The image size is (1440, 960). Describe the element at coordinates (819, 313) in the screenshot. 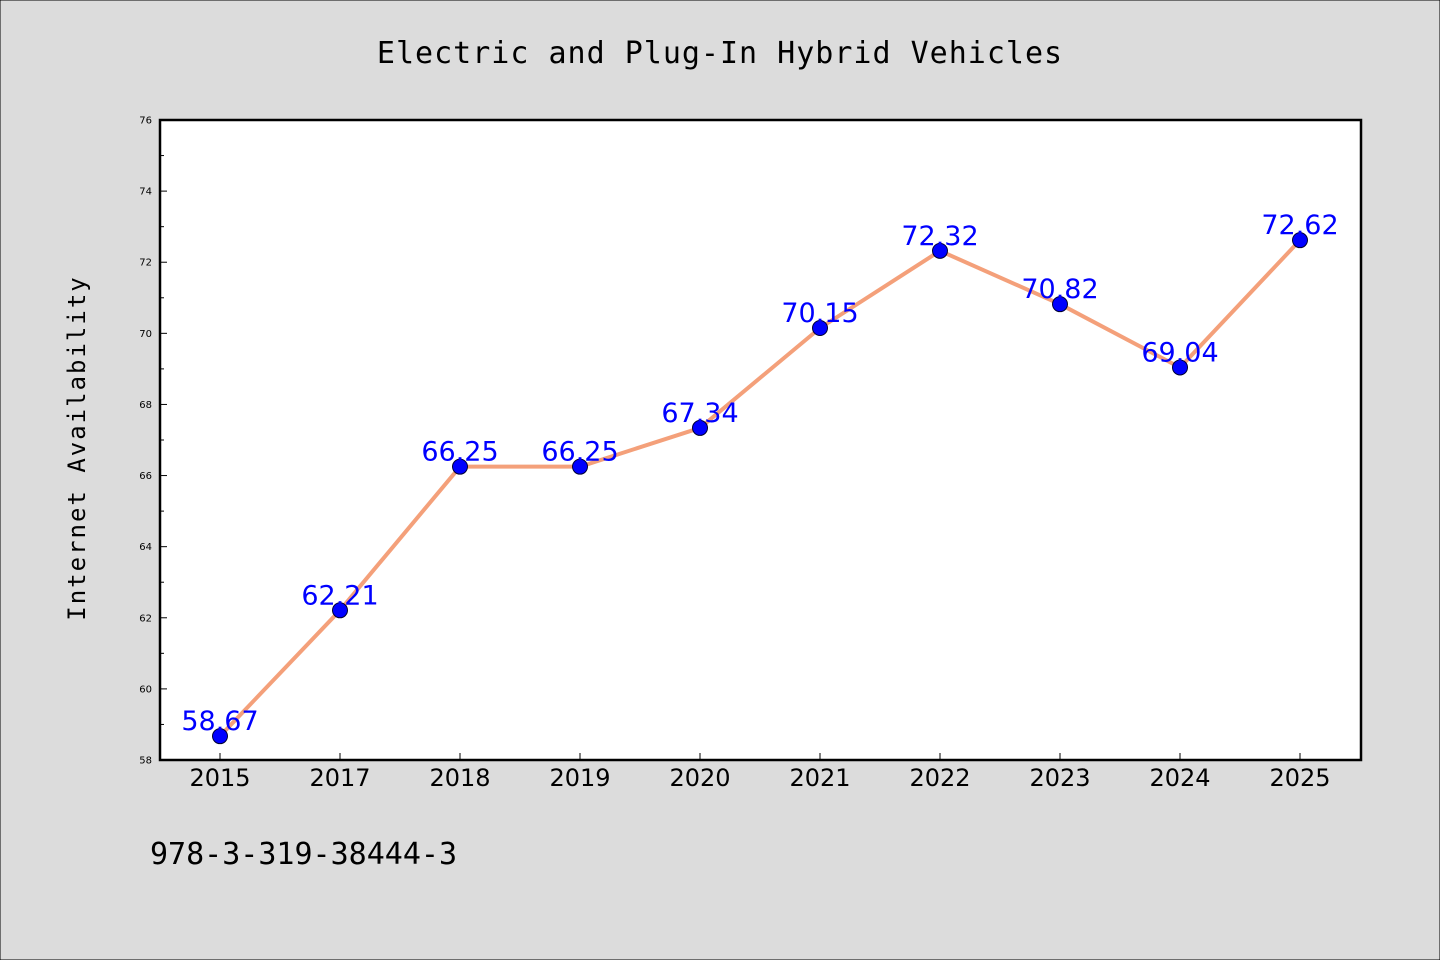

I see `data-label: 70.15` at that location.